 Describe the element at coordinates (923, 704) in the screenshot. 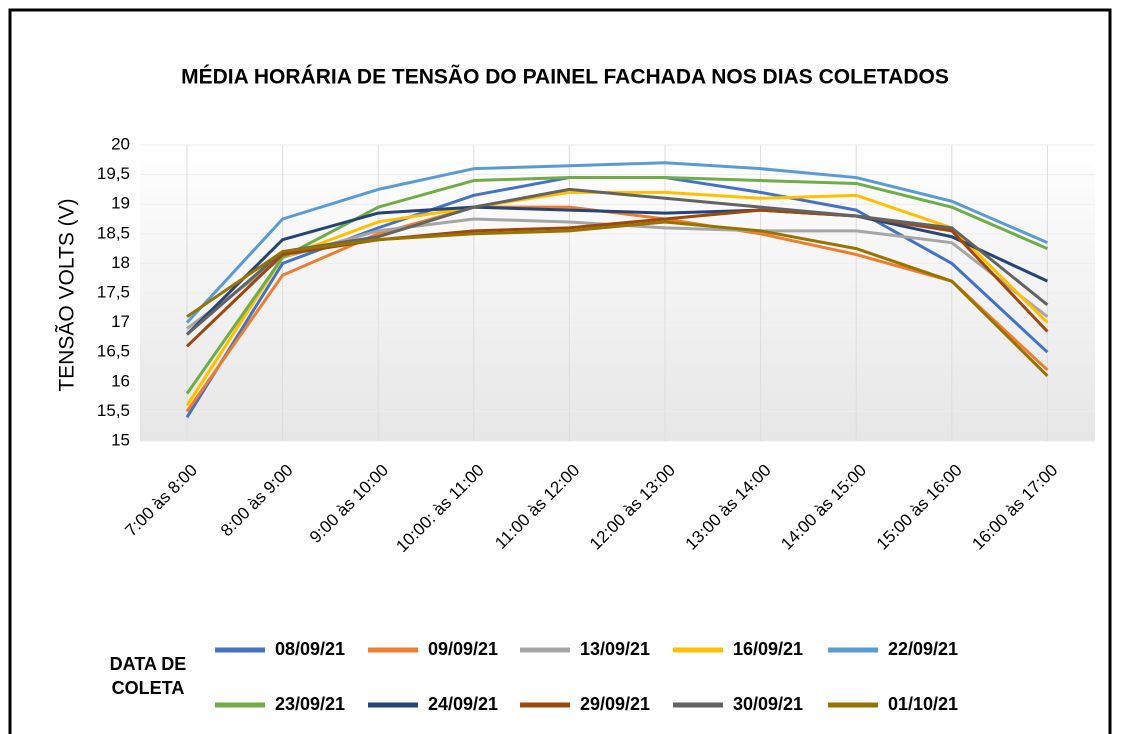

I see `legend-label: 01/10/21` at that location.